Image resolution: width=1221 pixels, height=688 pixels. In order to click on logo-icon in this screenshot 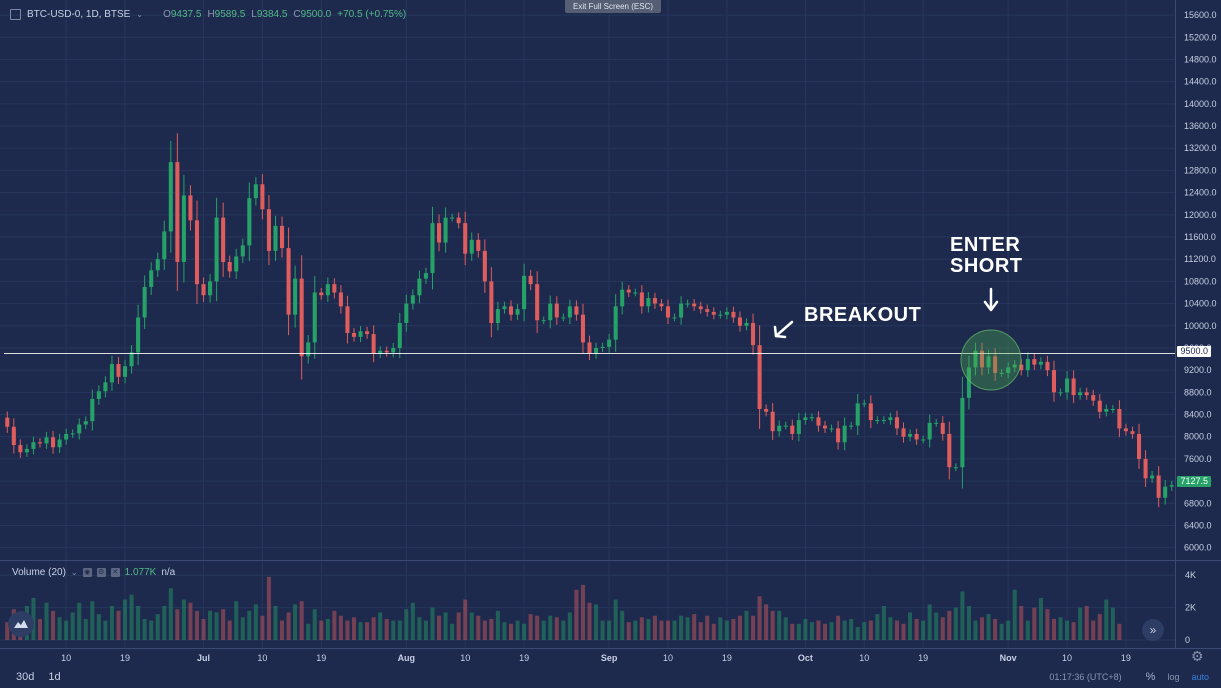, I will do `click(21, 624)`.